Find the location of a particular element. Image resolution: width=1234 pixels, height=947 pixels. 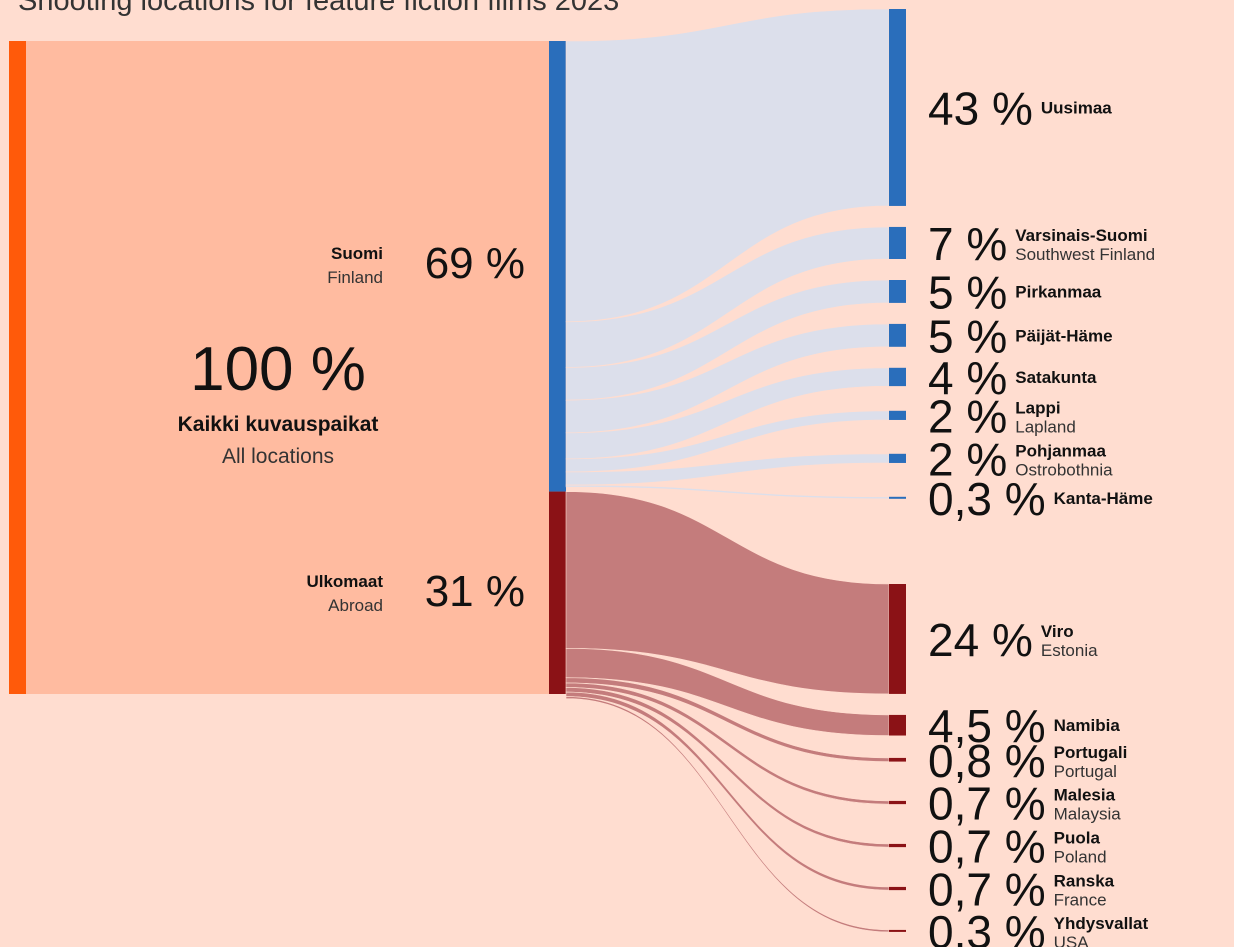

group-name: Ulkomaat is located at coordinates (344, 581).